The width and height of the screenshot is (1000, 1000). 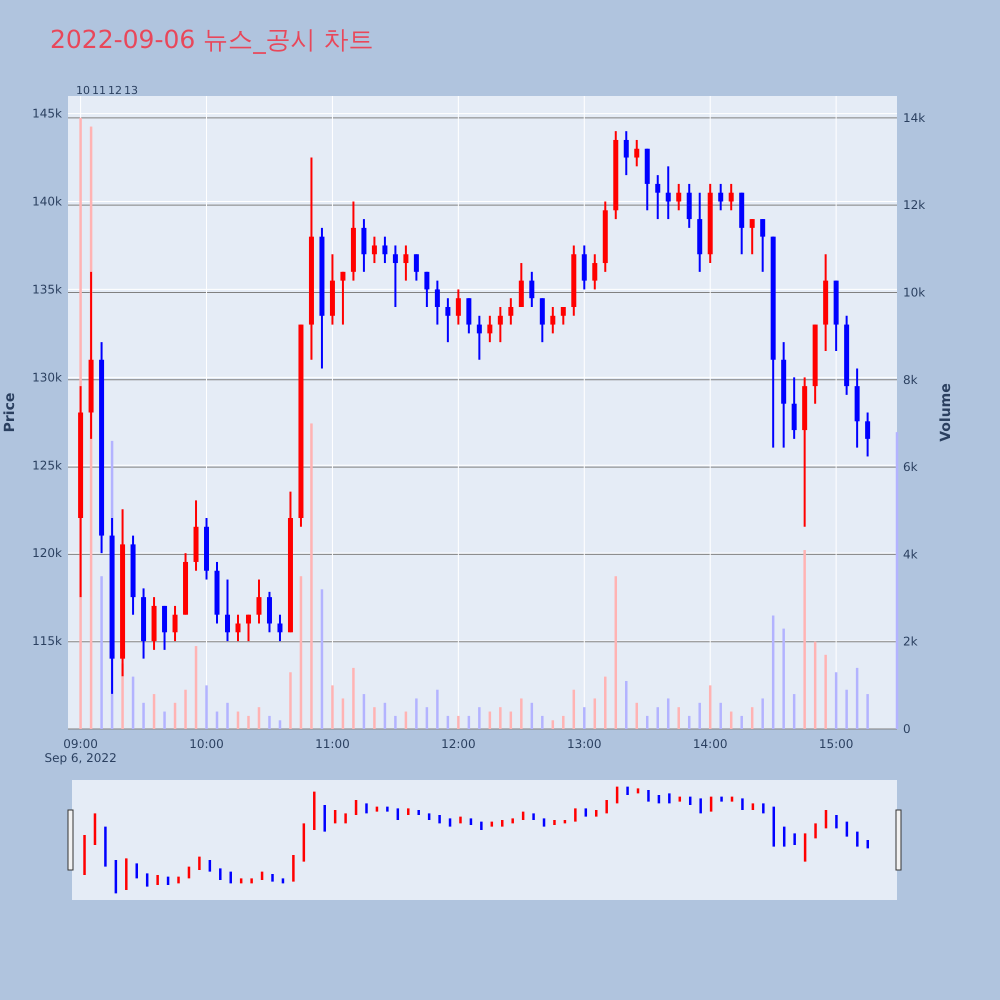 What do you see at coordinates (80, 751) in the screenshot?
I see `x-tick-label: 09:00 Sep 6, 2022` at bounding box center [80, 751].